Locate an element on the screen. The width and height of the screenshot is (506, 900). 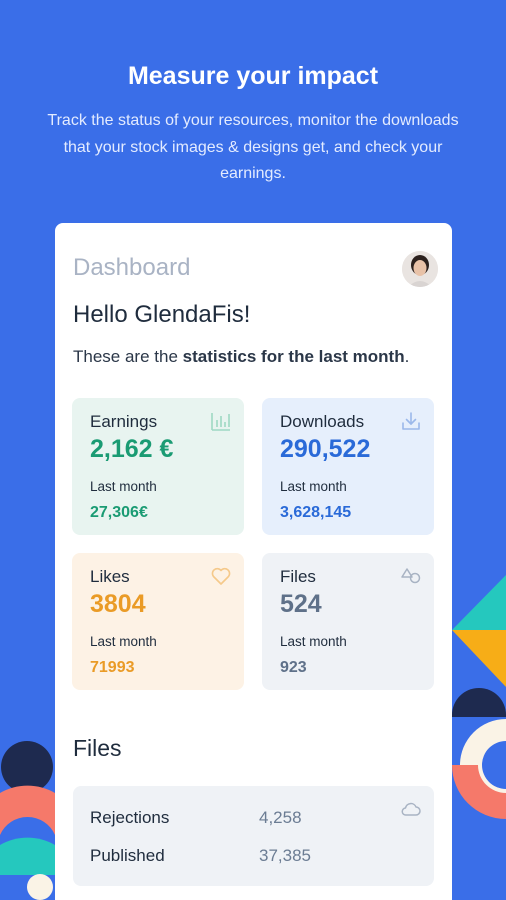
stat-label: Earnings is located at coordinates (124, 421).